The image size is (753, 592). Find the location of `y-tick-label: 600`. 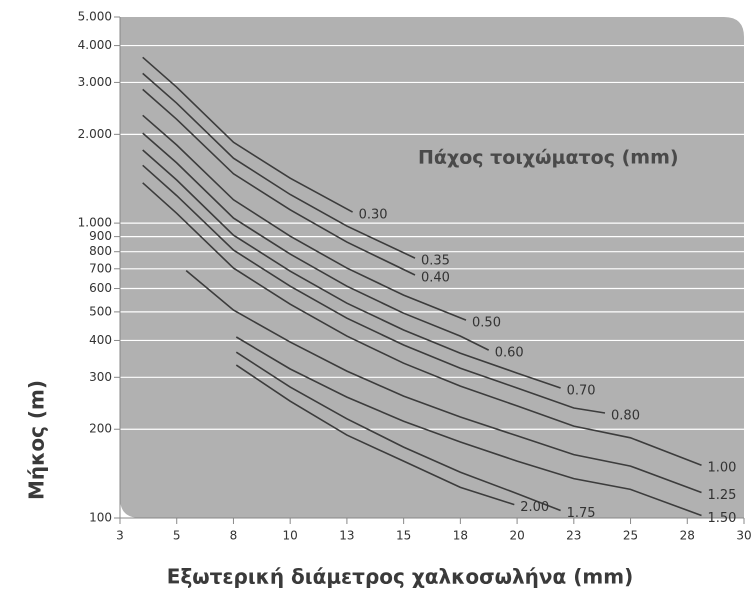

y-tick-label: 600 is located at coordinates (100, 288).